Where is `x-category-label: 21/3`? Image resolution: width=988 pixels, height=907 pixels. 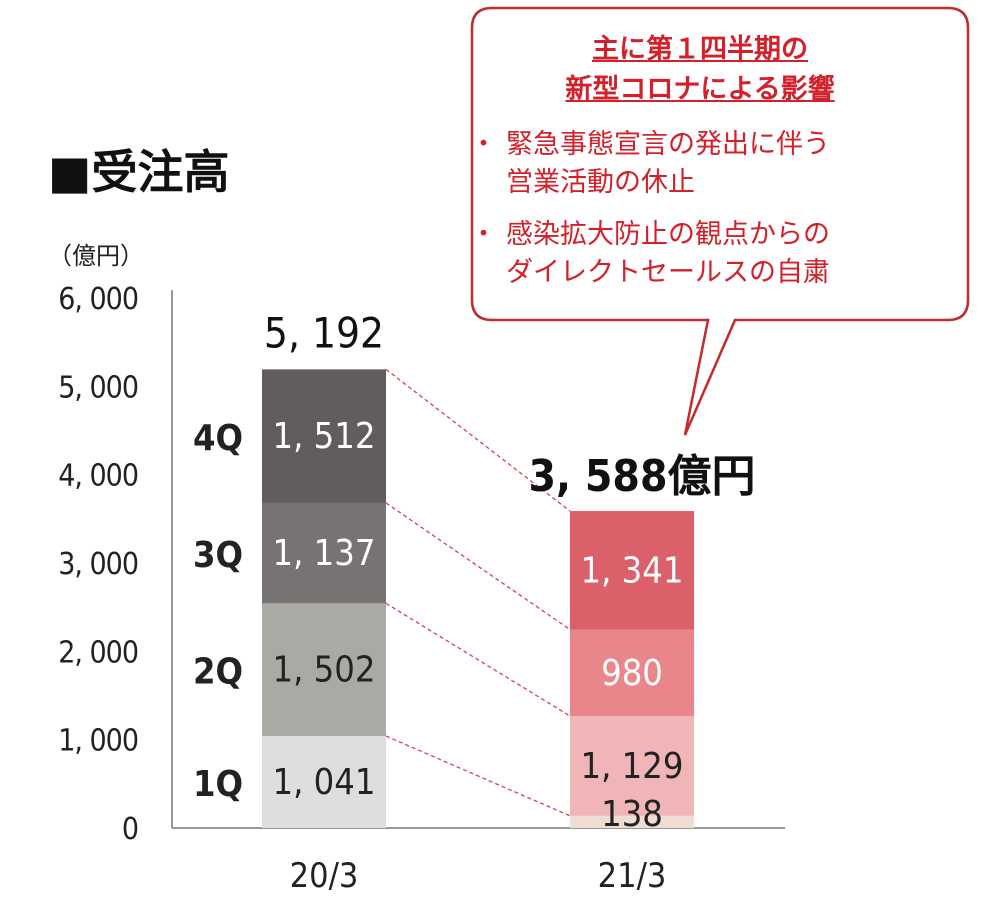
x-category-label: 21/3 is located at coordinates (632, 876).